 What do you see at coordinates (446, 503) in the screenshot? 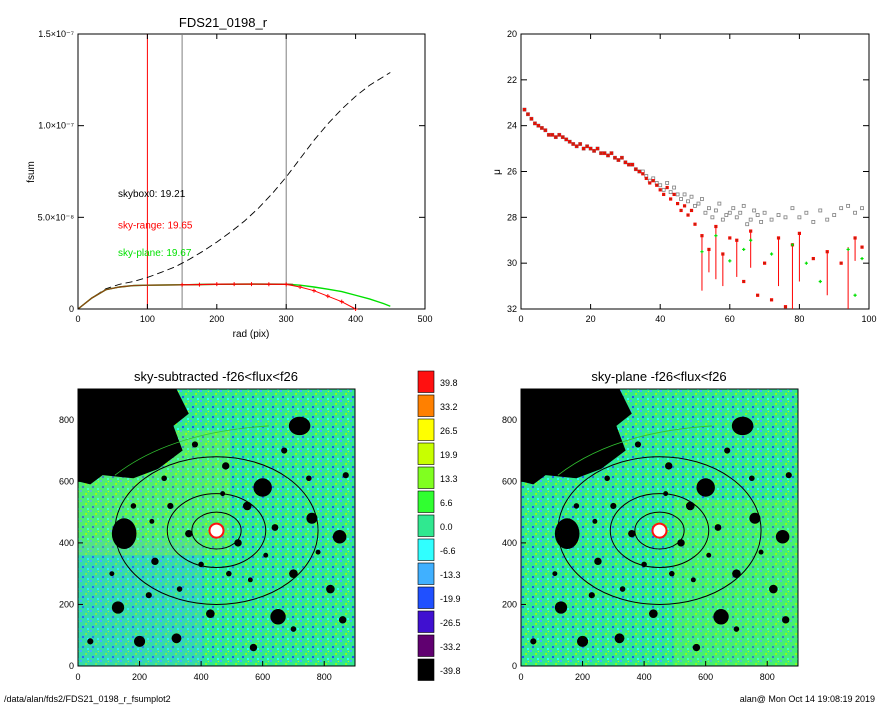
I see `colorbar-label: 6.6` at bounding box center [446, 503].